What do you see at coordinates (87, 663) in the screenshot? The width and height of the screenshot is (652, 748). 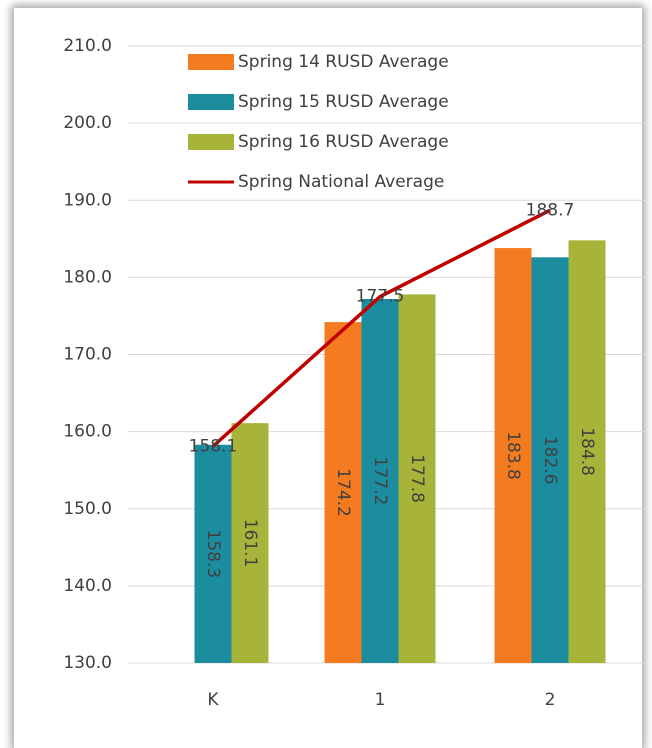 I see `y-tick-label: 130.0` at bounding box center [87, 663].